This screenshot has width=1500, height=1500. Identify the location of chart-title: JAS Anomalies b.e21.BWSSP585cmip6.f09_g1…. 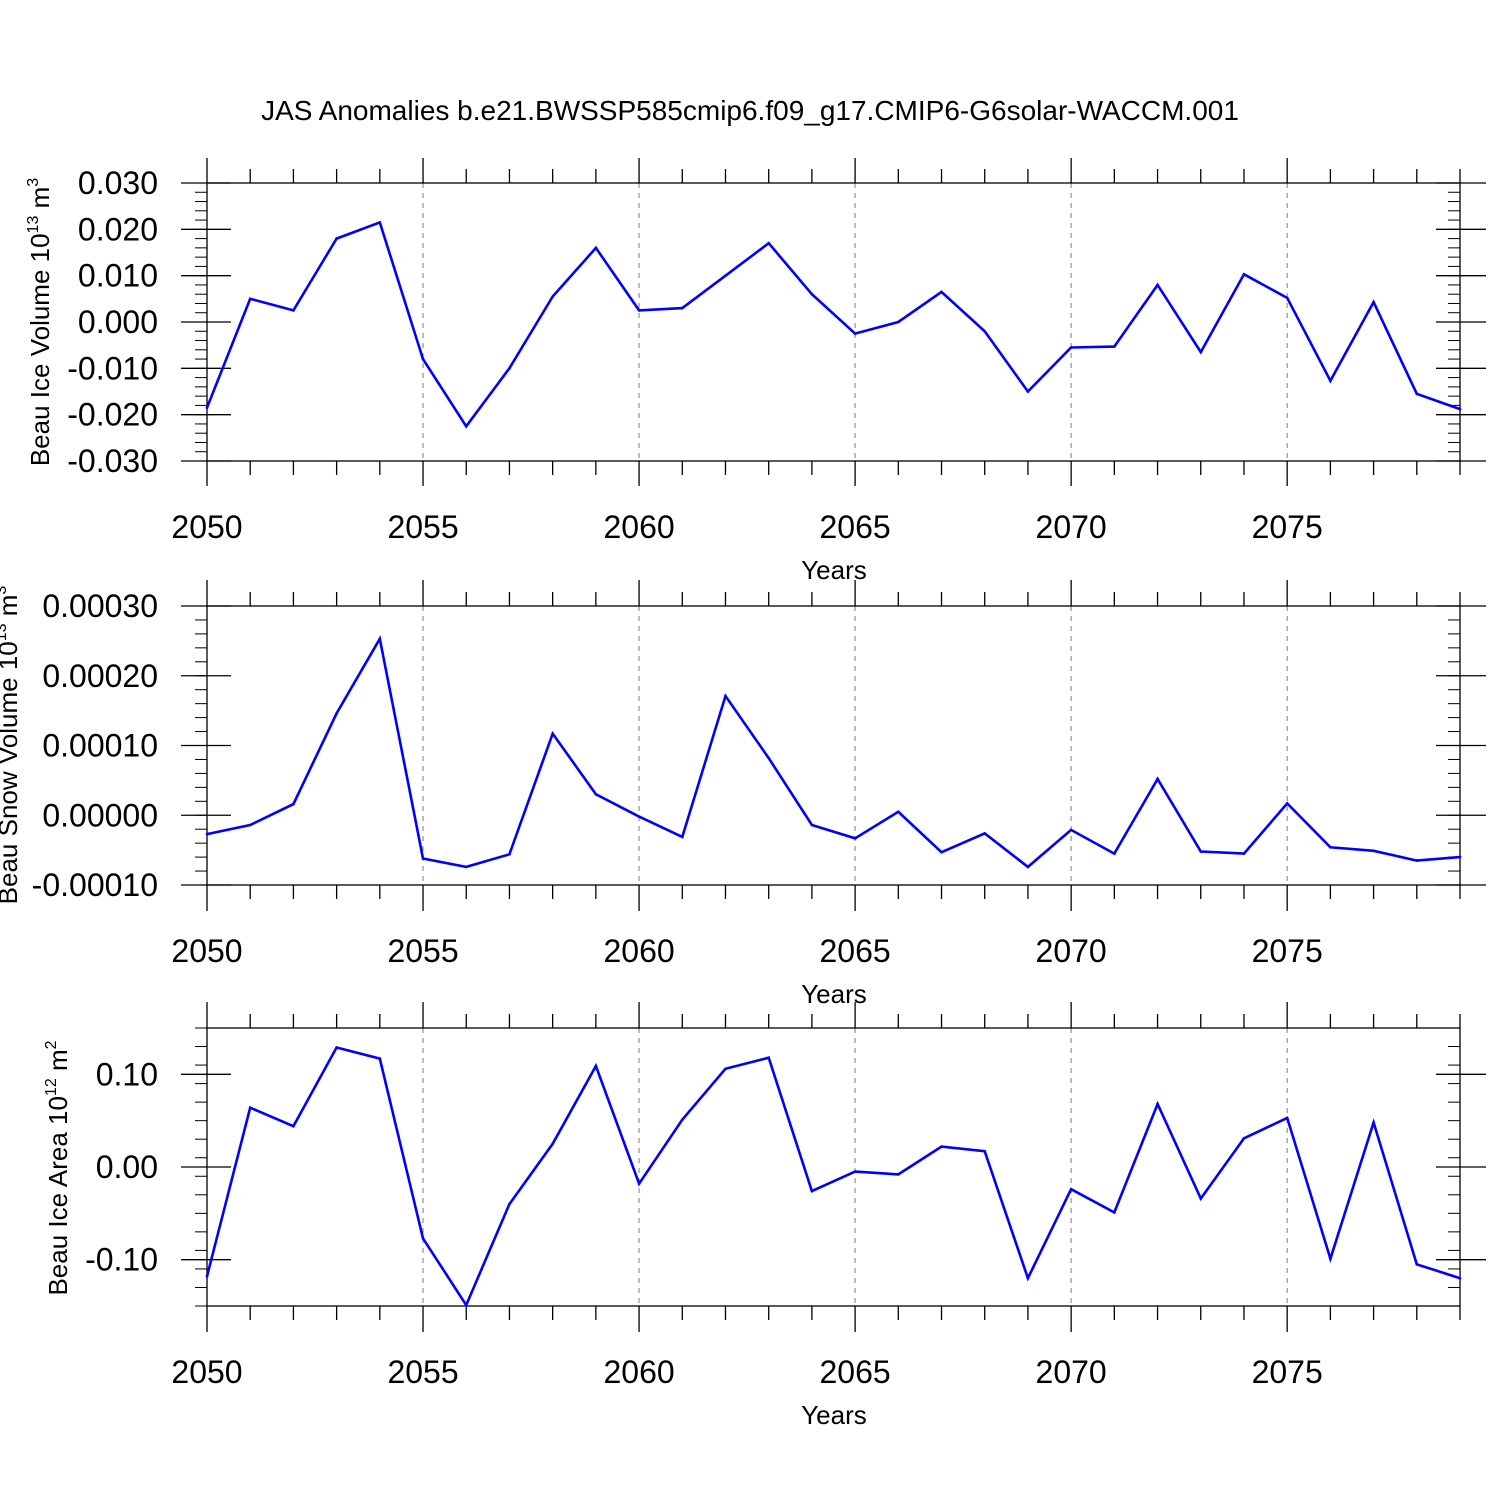
(750, 110).